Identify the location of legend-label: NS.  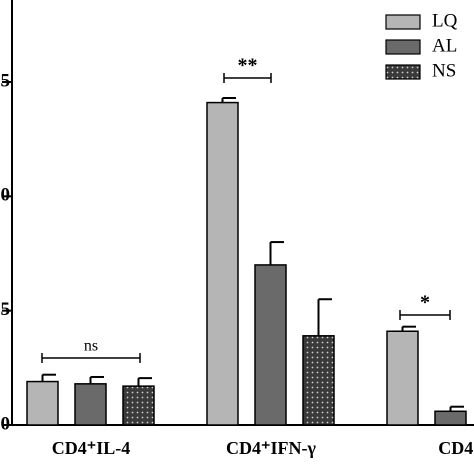
(444, 70).